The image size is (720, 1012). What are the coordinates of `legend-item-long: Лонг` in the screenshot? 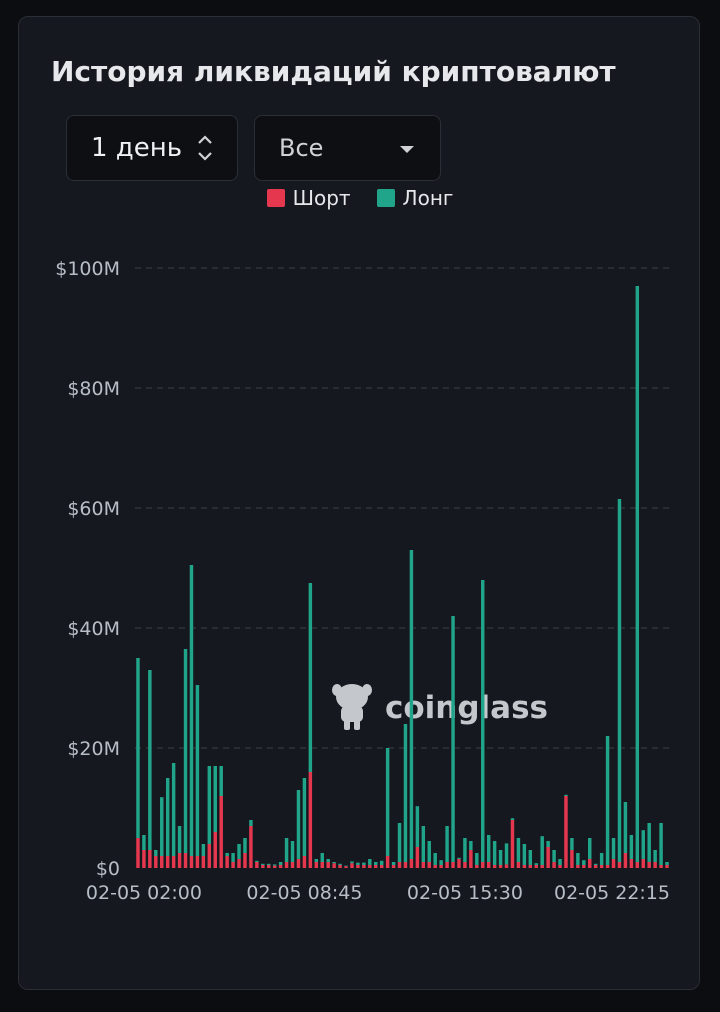 It's located at (414, 198).